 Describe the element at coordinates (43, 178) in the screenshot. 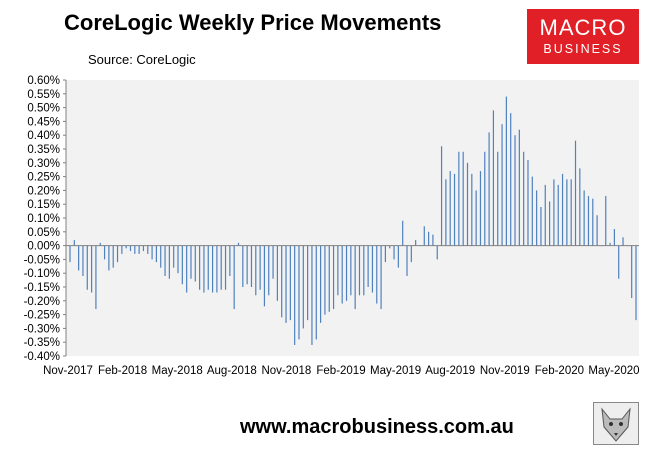

I see `y-tick-label: 0.25%` at that location.